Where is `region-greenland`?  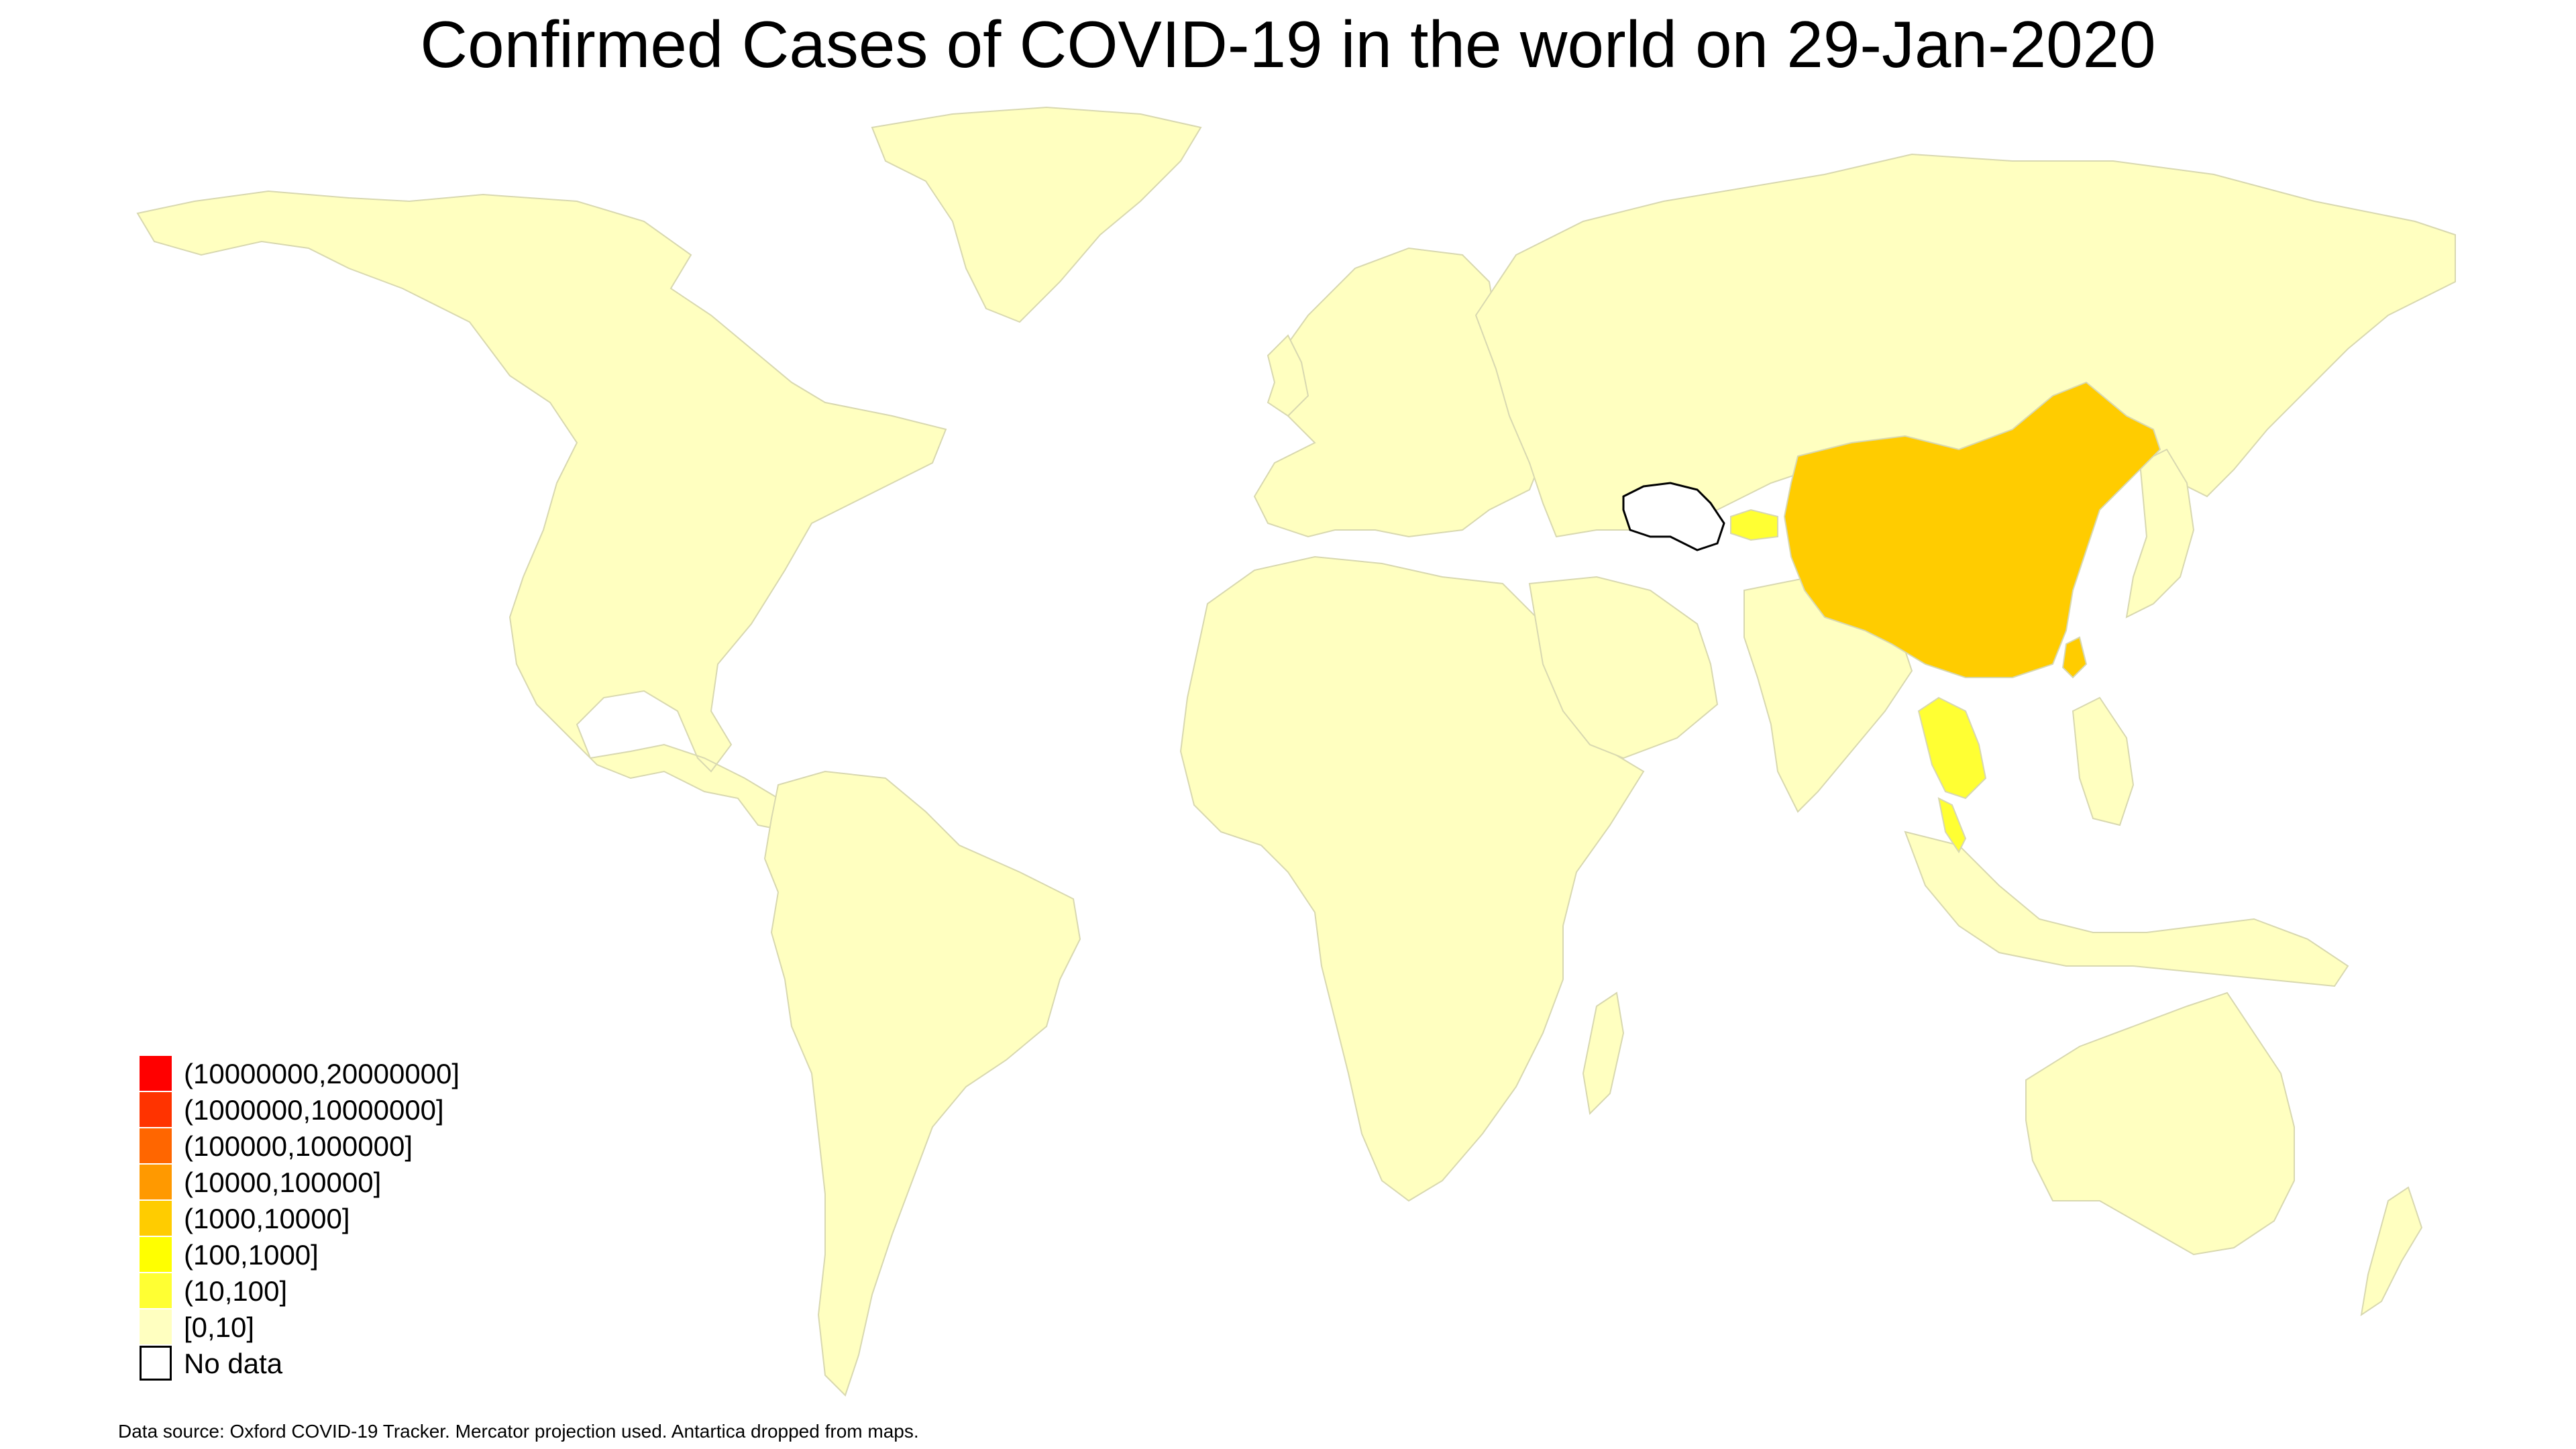 region-greenland is located at coordinates (1036, 214).